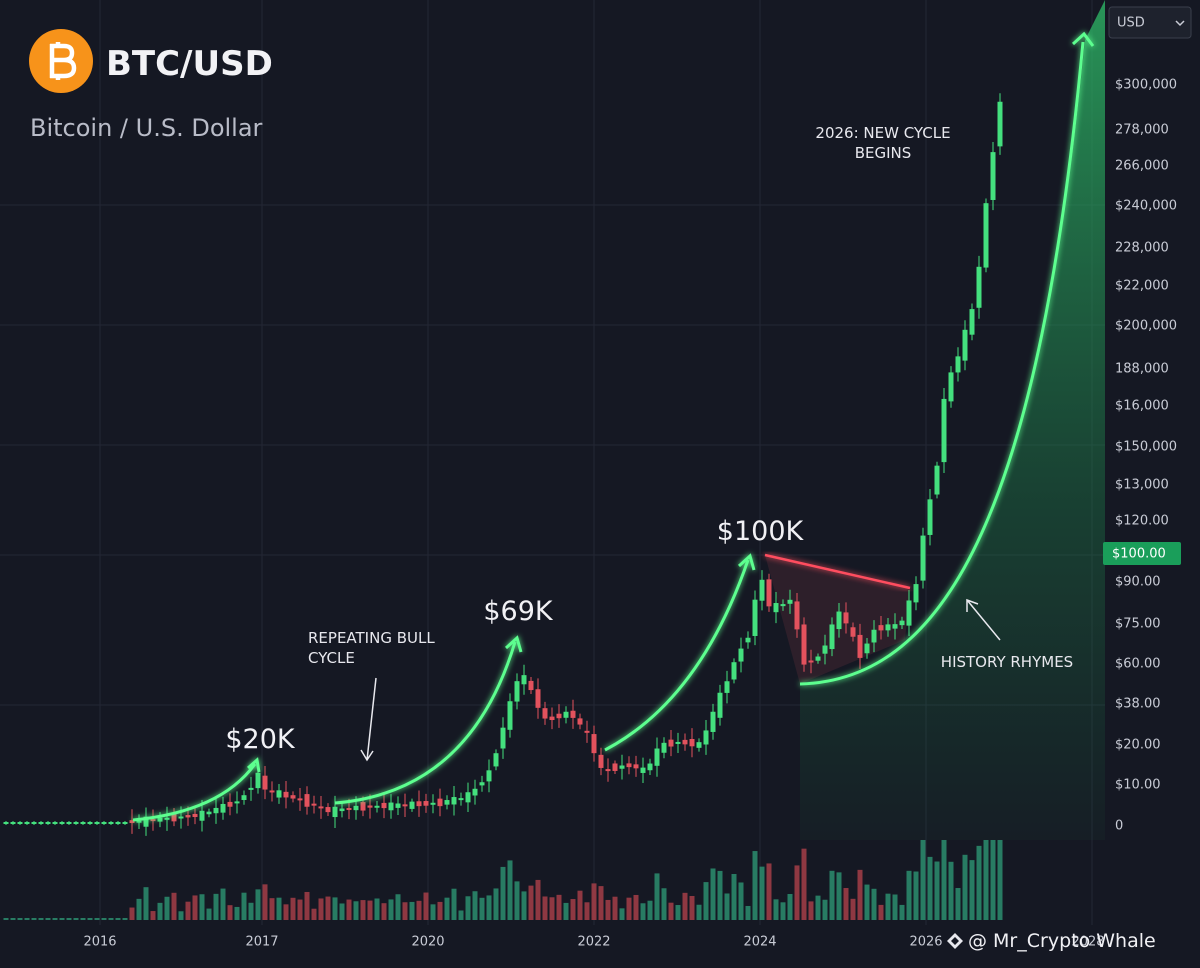 The height and width of the screenshot is (968, 1200). What do you see at coordinates (1138, 785) in the screenshot?
I see `price-label: $10.00` at bounding box center [1138, 785].